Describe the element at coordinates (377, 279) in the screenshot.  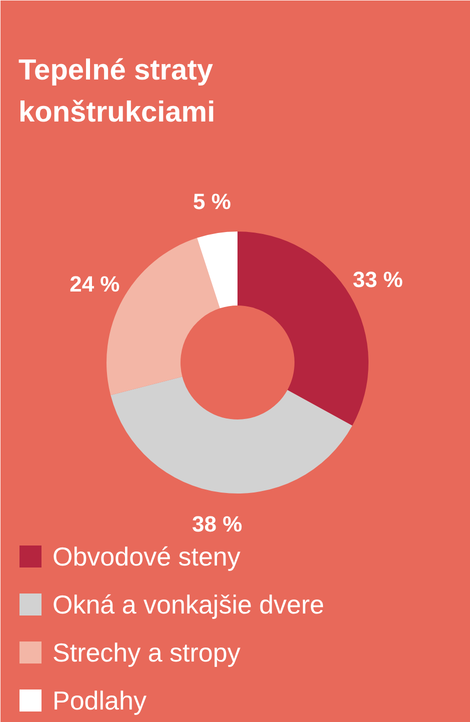
I see `data-label: 33 %` at that location.